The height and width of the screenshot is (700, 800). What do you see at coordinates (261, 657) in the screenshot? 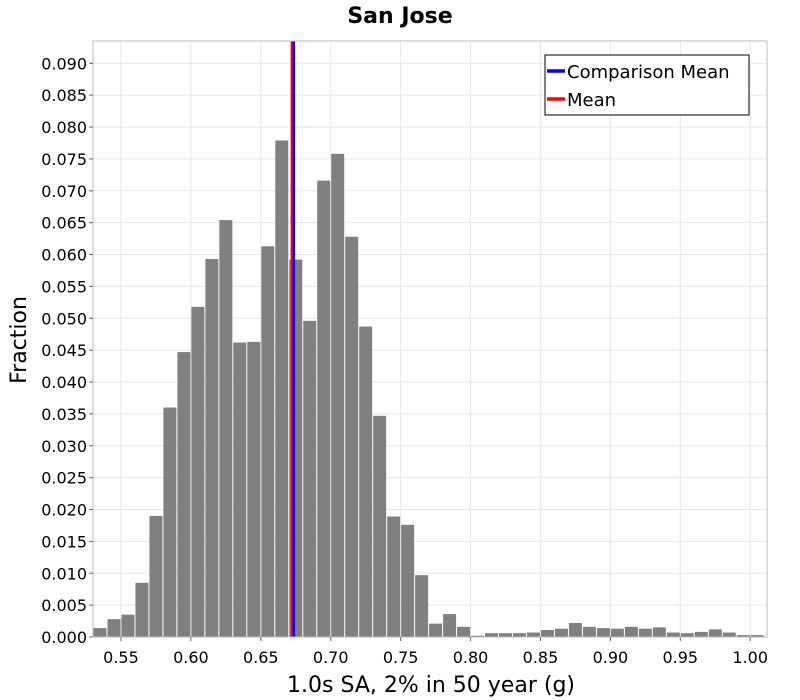
I see `x-tick-label: 0.65` at bounding box center [261, 657].